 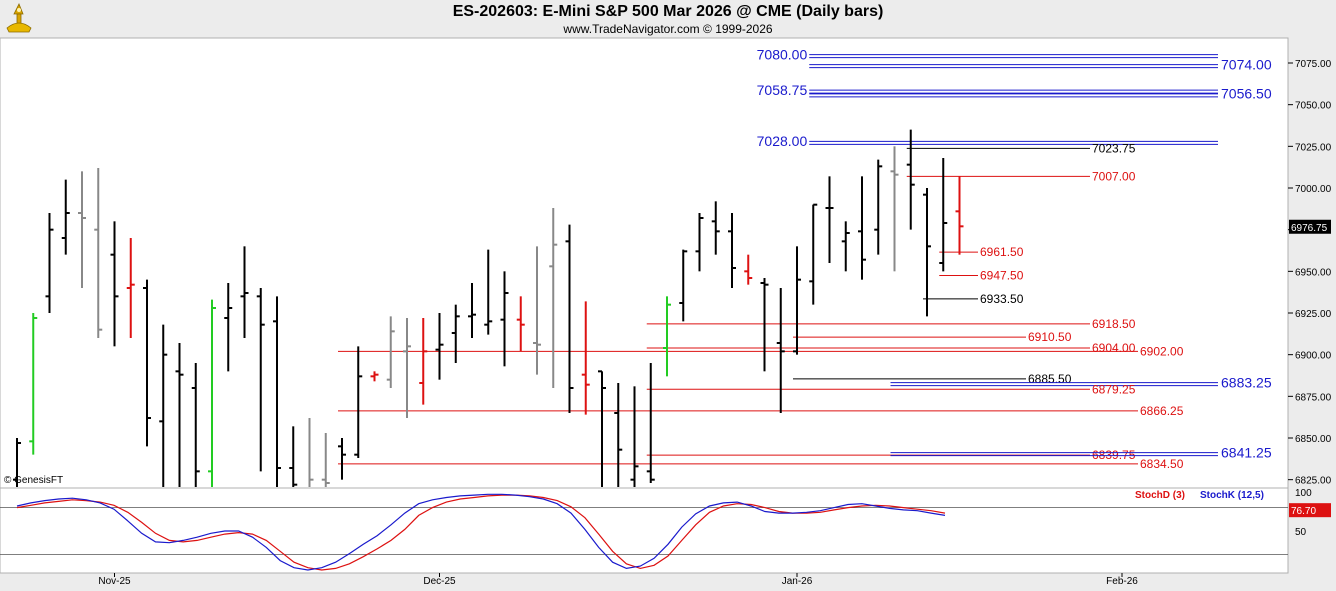 I want to click on watermark: © GenesisFT, so click(x=33, y=480).